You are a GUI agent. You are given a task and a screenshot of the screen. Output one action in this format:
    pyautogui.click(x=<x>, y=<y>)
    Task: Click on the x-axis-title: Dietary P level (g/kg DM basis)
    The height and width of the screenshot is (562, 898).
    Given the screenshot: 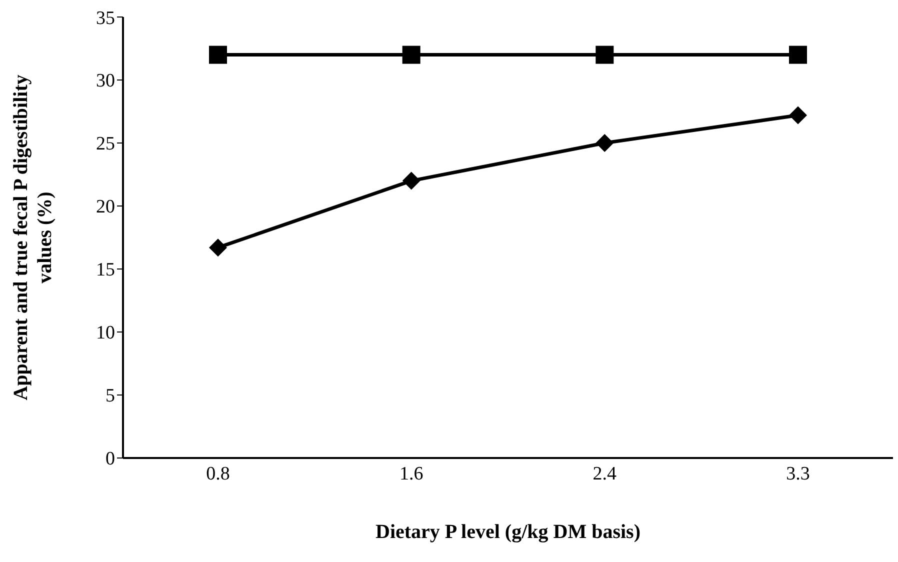 What is the action you would take?
    pyautogui.click(x=508, y=532)
    